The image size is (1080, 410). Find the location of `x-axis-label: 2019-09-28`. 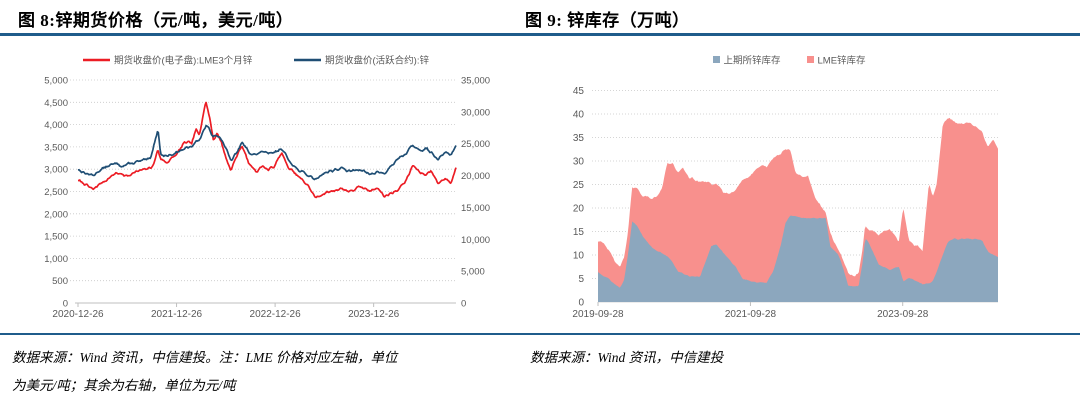

x-axis-label: 2019-09-28 is located at coordinates (598, 314).